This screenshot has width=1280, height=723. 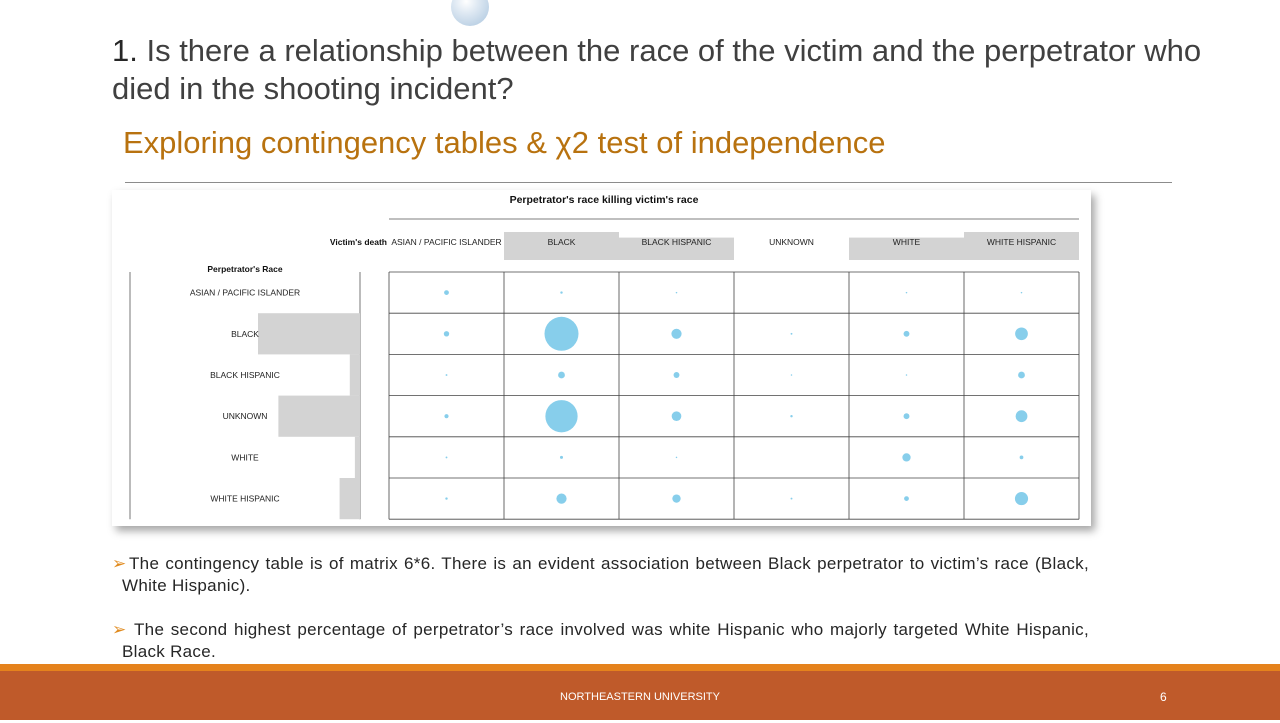 I want to click on column-label: BLACK, so click(x=562, y=242).